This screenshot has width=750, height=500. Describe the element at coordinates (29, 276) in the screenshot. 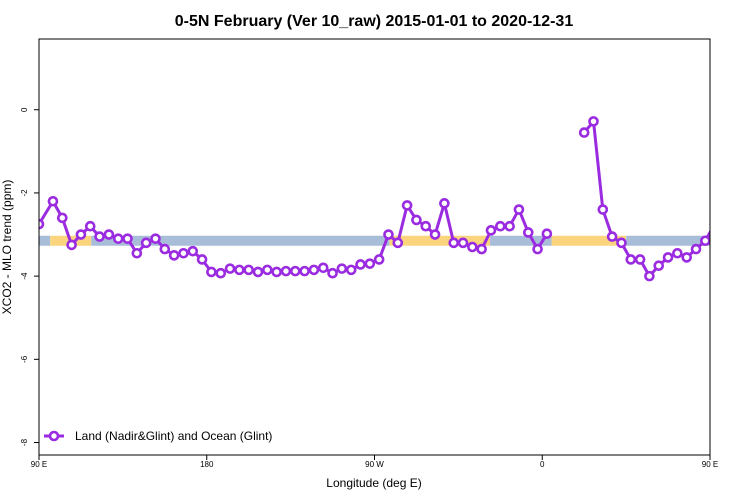

I see `y-axis: 0 -2 -4 -6 -8` at that location.